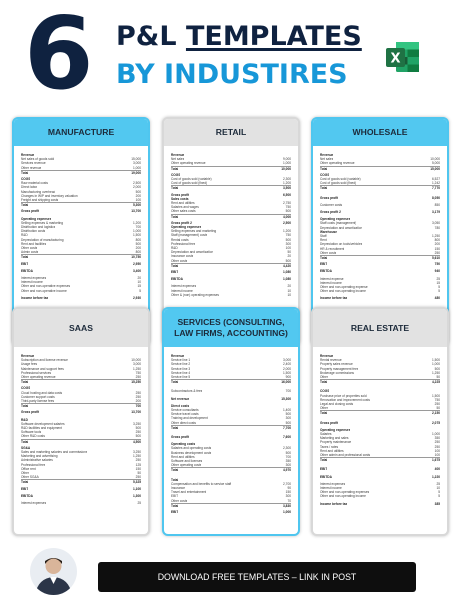 The width and height of the screenshot is (461, 611). Describe the element at coordinates (231, 501) in the screenshot. I see `table-row: Other costs 70` at that location.